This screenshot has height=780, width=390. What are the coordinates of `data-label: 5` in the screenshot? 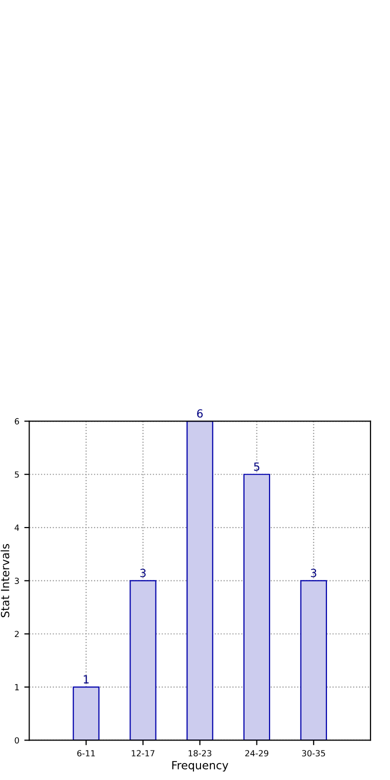 It's located at (257, 466).